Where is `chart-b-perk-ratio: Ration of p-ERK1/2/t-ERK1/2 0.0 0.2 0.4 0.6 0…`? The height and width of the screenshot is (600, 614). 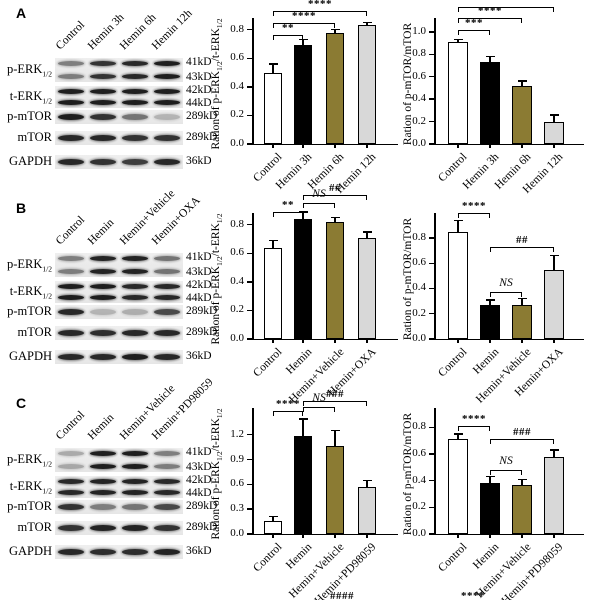 chart-b-perk-ratio: Ration of p-ERK1/2/t-ERK1/2 0.0 0.2 0.4 0.6 0… is located at coordinates (303, 294).